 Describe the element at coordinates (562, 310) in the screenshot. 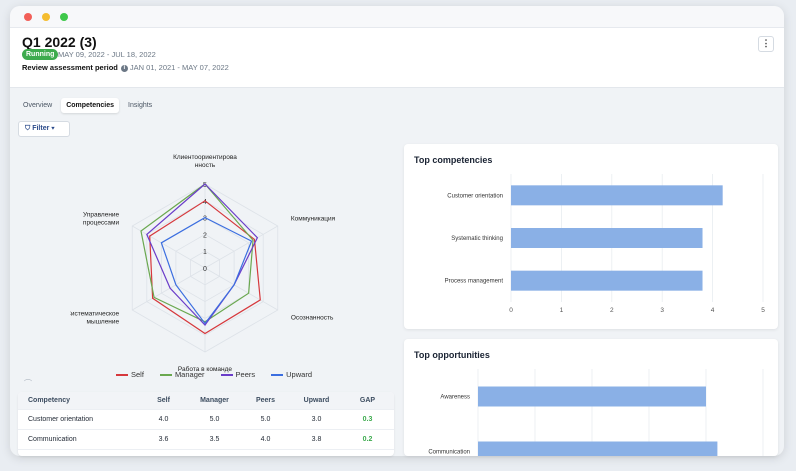

I see `x-tick-label: 1` at that location.